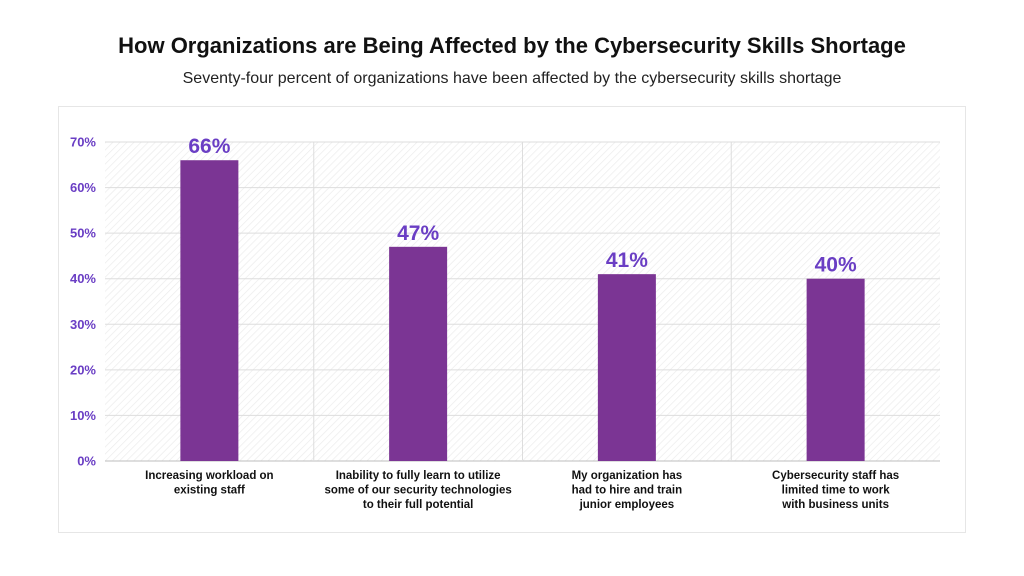  Describe the element at coordinates (83, 324) in the screenshot. I see `y-tick-label: 30%` at that location.